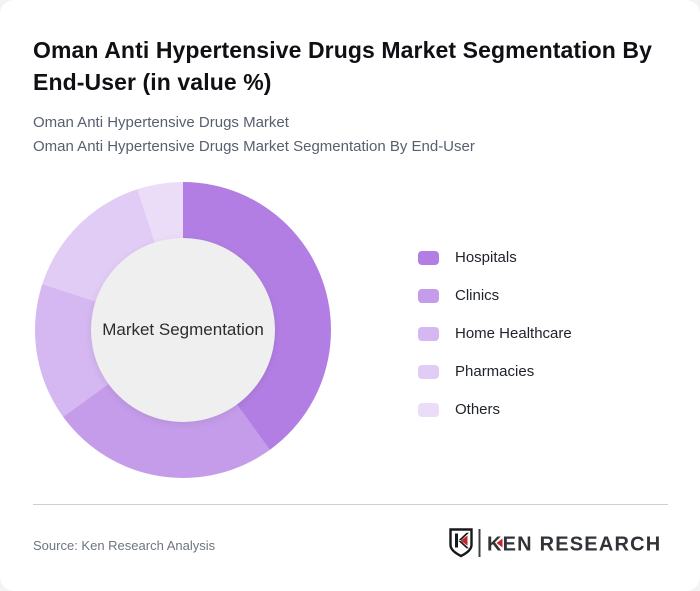  I want to click on legend-swatch-hospitals, so click(428, 257).